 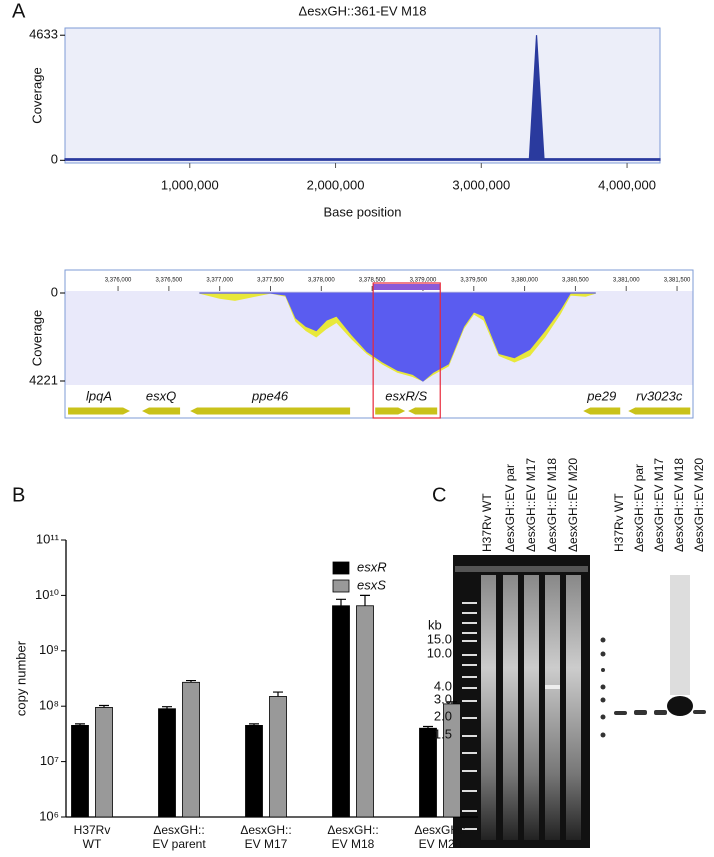 What do you see at coordinates (92, 837) in the screenshot?
I see `x-tick-label: H37Rv WT` at bounding box center [92, 837].